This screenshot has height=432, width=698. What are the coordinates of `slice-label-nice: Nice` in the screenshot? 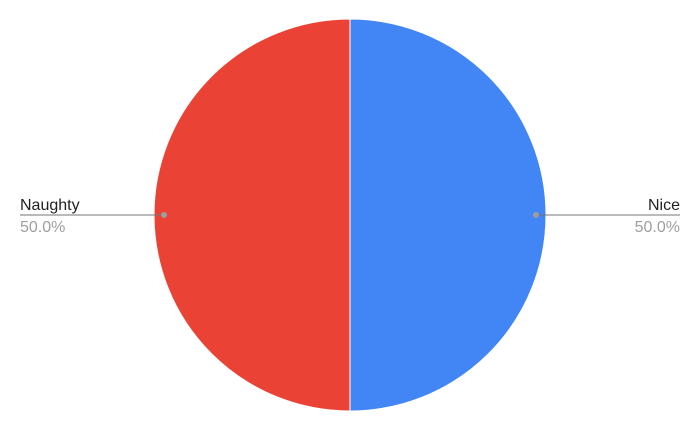 It's located at (664, 205).